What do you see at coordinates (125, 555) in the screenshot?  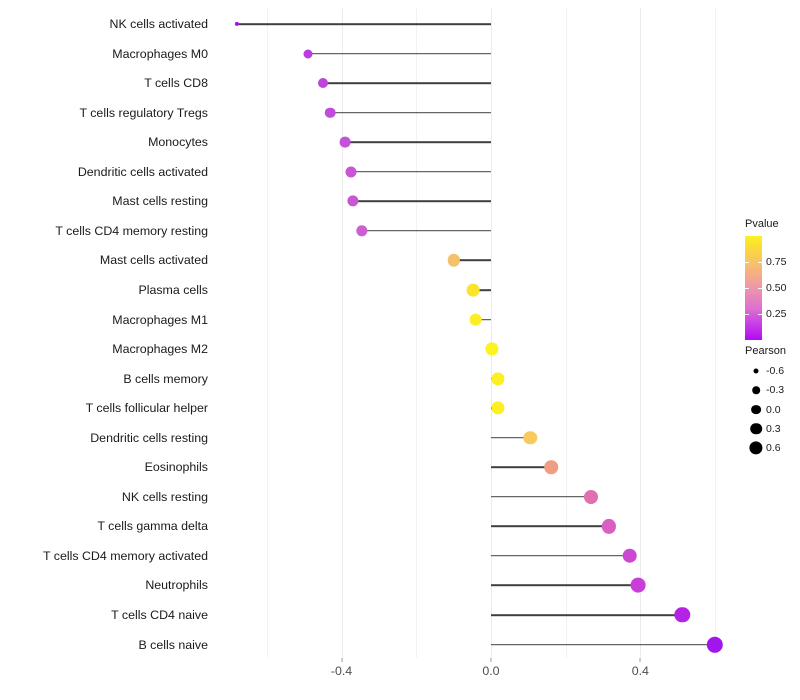 I see `y-axis-tick-label: T cells CD4 memory activated` at bounding box center [125, 555].